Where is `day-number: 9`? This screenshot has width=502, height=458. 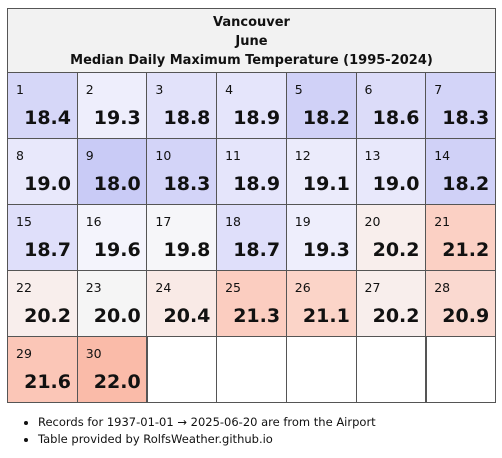
day-number: 9 is located at coordinates (89, 155).